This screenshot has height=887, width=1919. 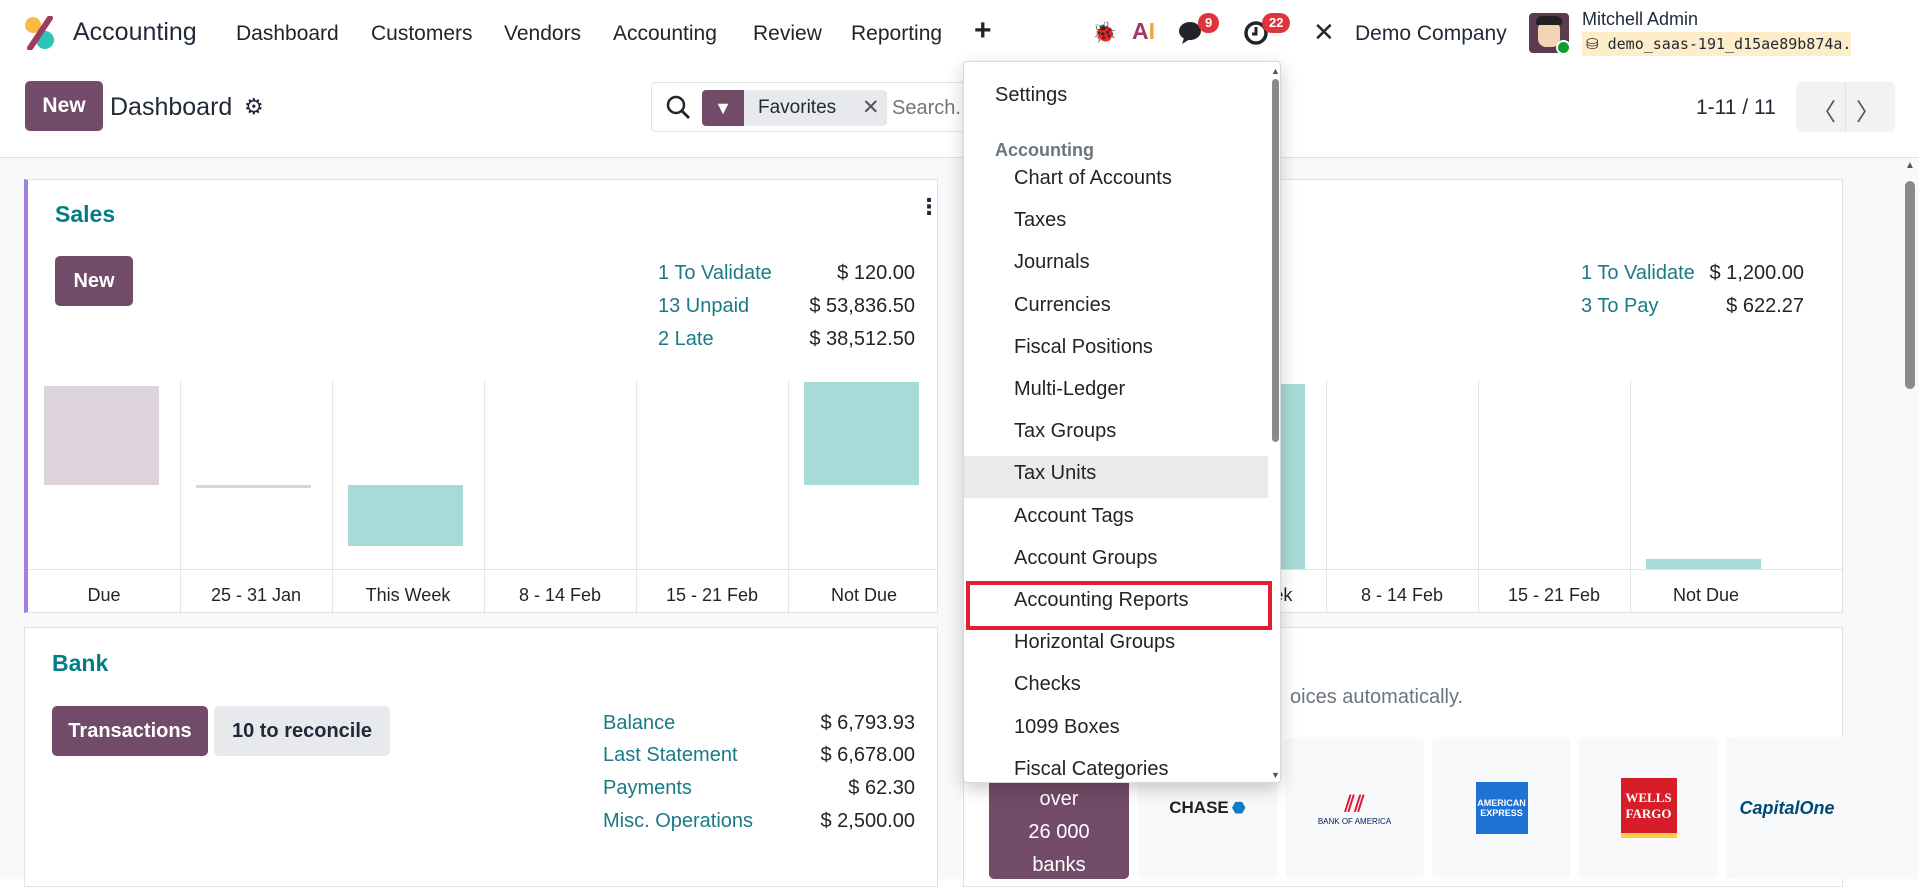 What do you see at coordinates (1059, 832) in the screenshot?
I see `banks-line: 26 000` at bounding box center [1059, 832].